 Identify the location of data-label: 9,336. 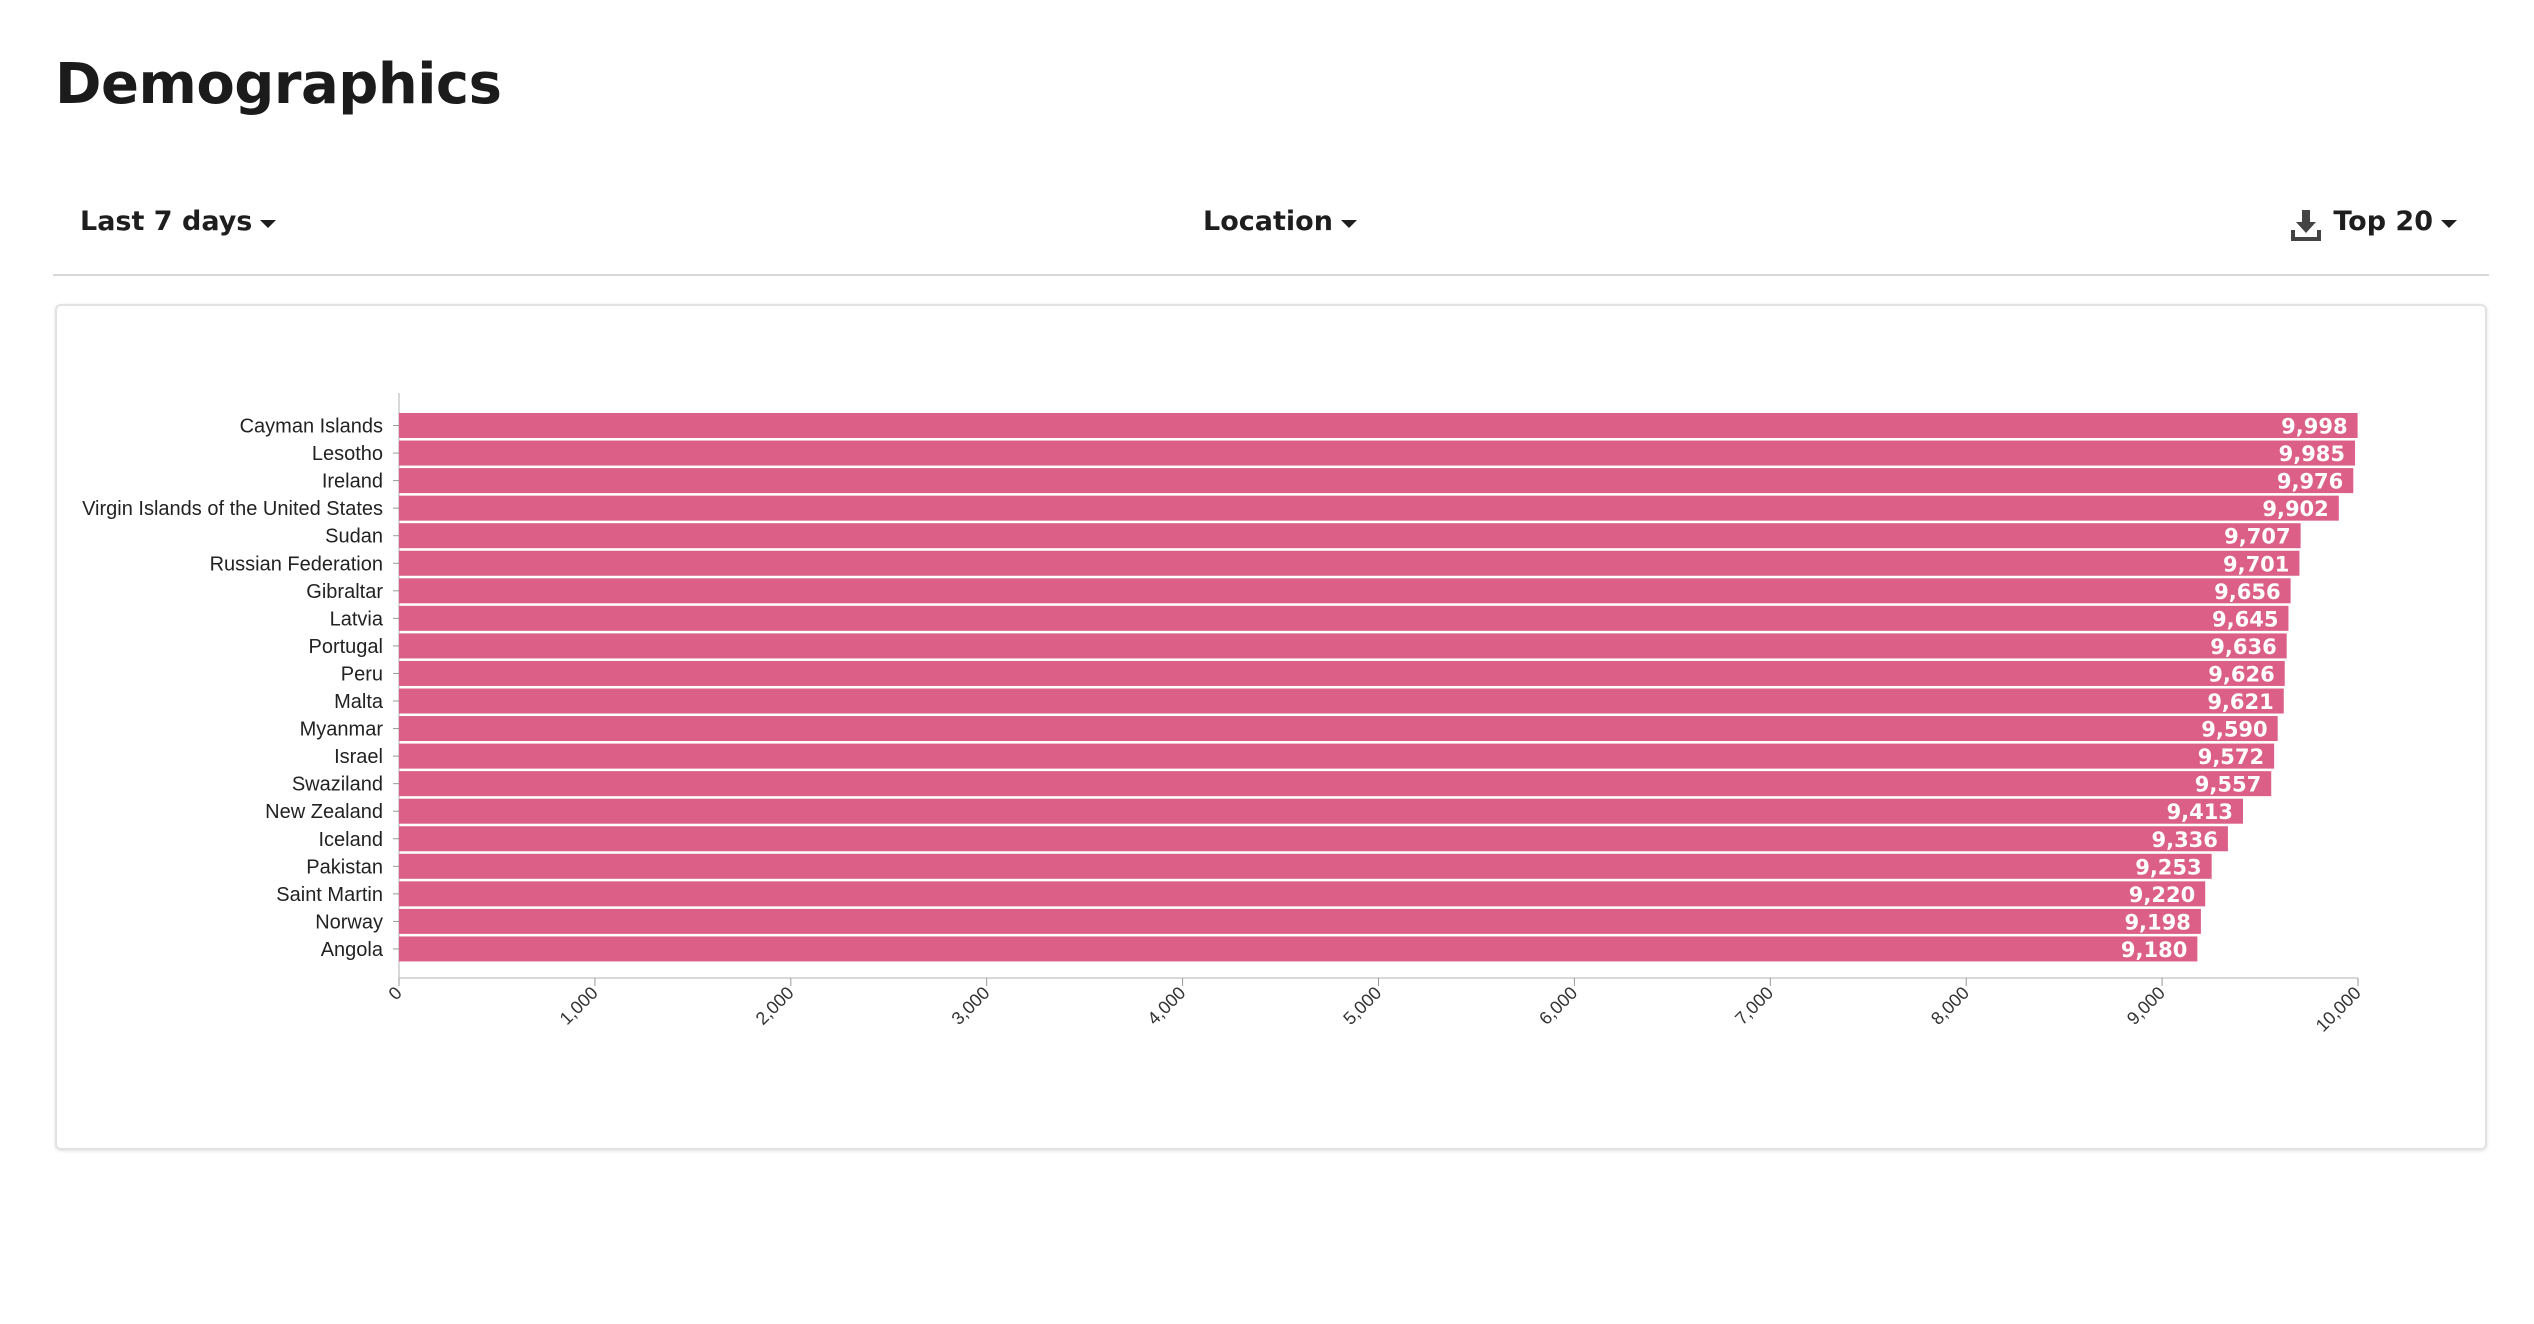
(2184, 840).